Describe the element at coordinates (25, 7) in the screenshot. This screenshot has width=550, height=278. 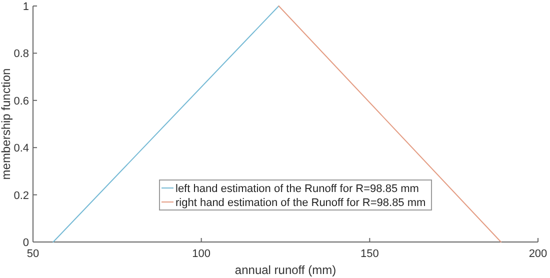
I see `y-tick-label: 1` at that location.